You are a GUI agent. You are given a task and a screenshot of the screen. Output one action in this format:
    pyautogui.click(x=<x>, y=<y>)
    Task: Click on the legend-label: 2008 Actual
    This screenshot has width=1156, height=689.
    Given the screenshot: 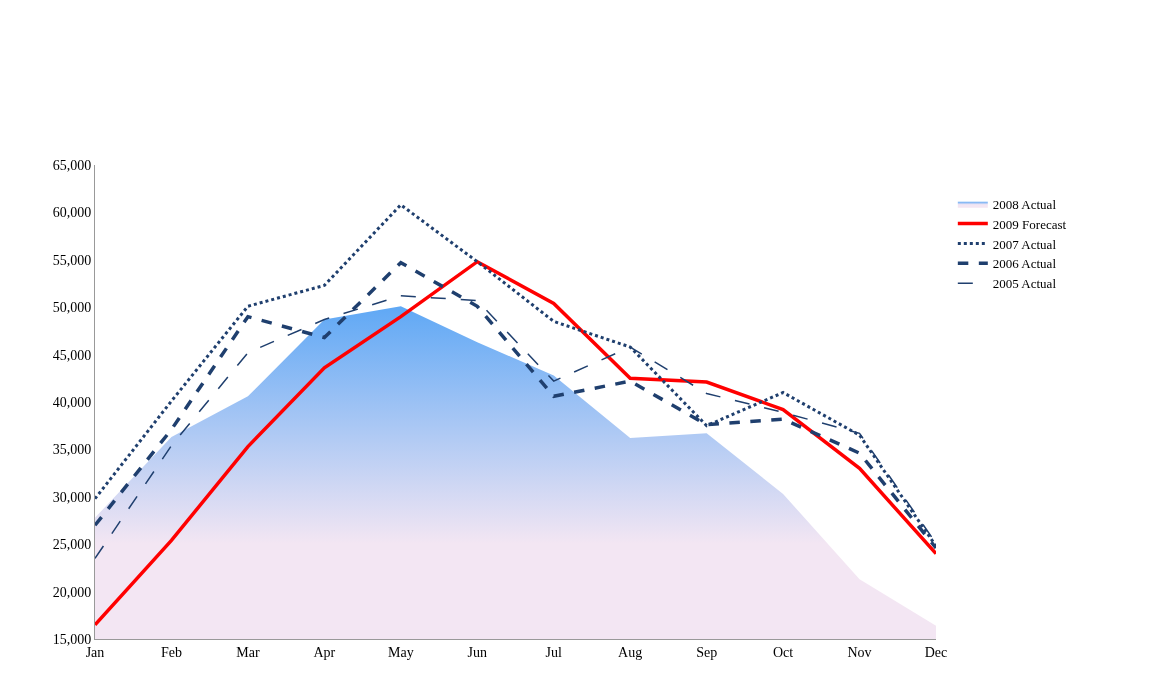 What is the action you would take?
    pyautogui.click(x=1024, y=204)
    